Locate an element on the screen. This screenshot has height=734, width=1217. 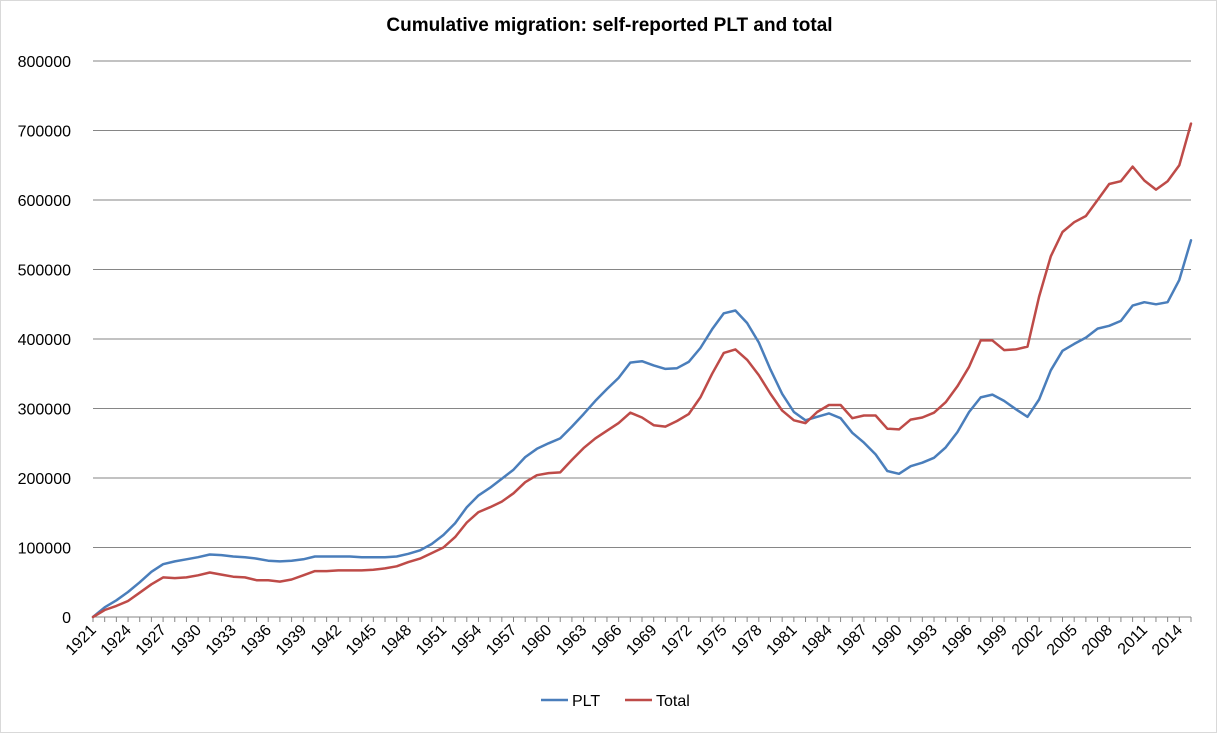
x-tick-label: 1966 is located at coordinates (606, 640).